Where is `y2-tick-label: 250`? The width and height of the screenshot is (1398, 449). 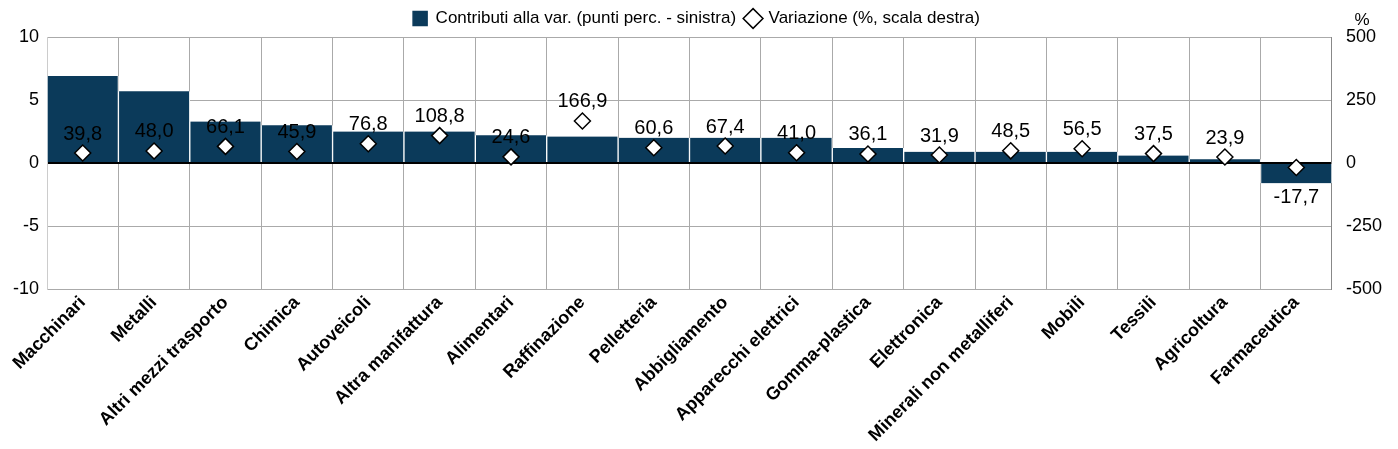 y2-tick-label: 250 is located at coordinates (1361, 99).